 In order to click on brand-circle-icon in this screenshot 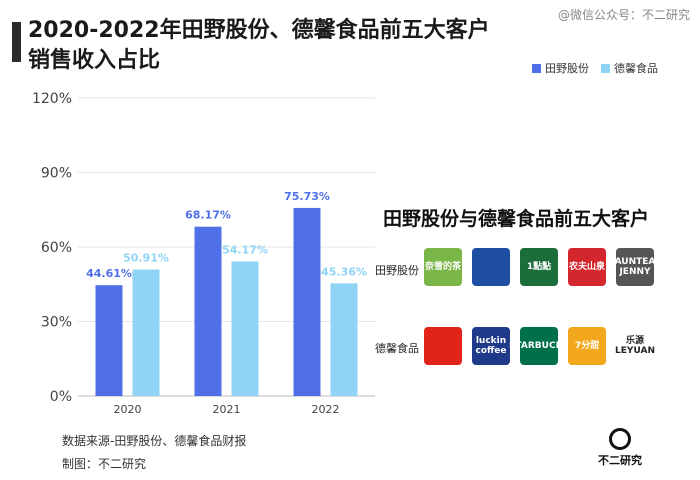, I will do `click(620, 439)`.